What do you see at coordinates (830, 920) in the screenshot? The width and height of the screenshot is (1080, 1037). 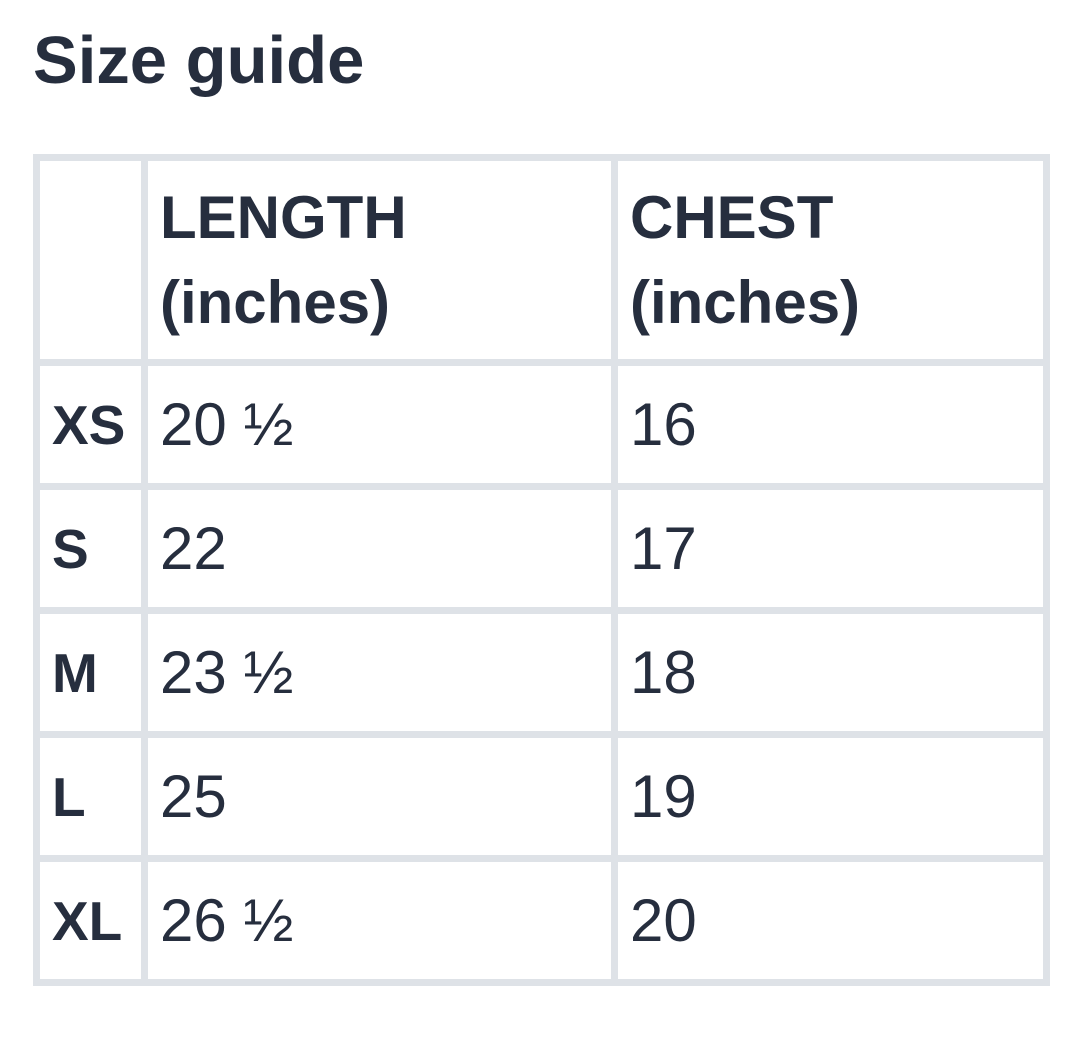 I see `chest-cell: 20` at bounding box center [830, 920].